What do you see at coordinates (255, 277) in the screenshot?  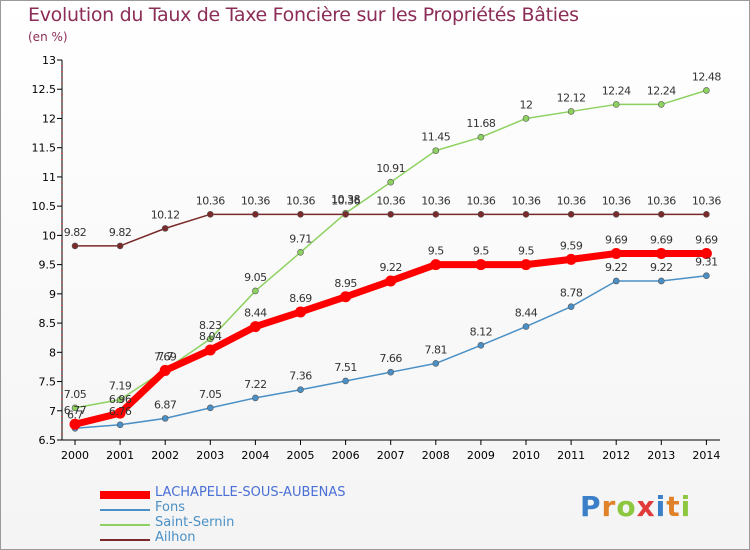 I see `data-label-saint-sernin: 9.05` at bounding box center [255, 277].